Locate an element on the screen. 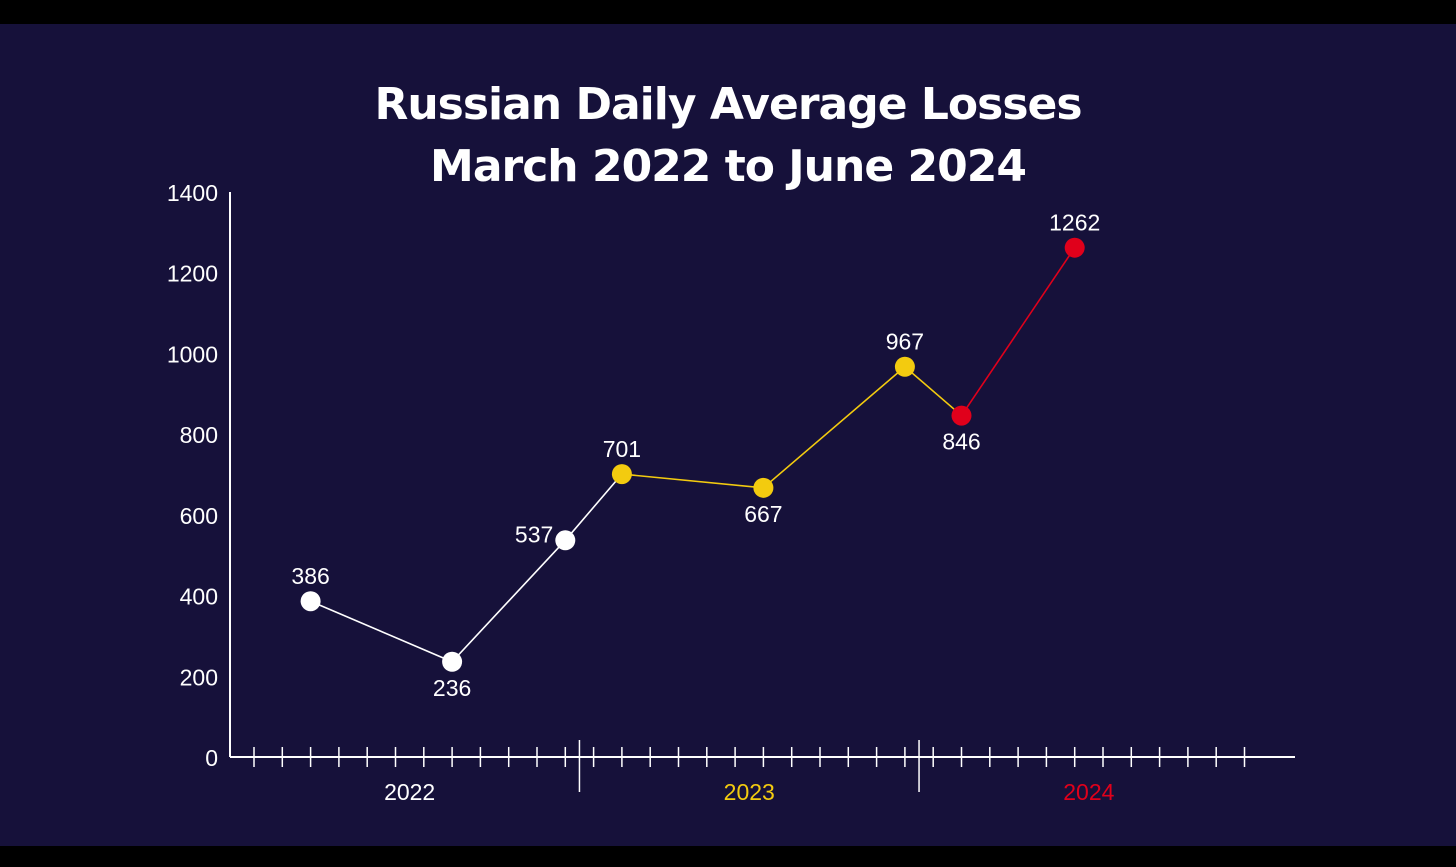 This screenshot has width=1456, height=867. y-tick-label: 1000 is located at coordinates (192, 354).